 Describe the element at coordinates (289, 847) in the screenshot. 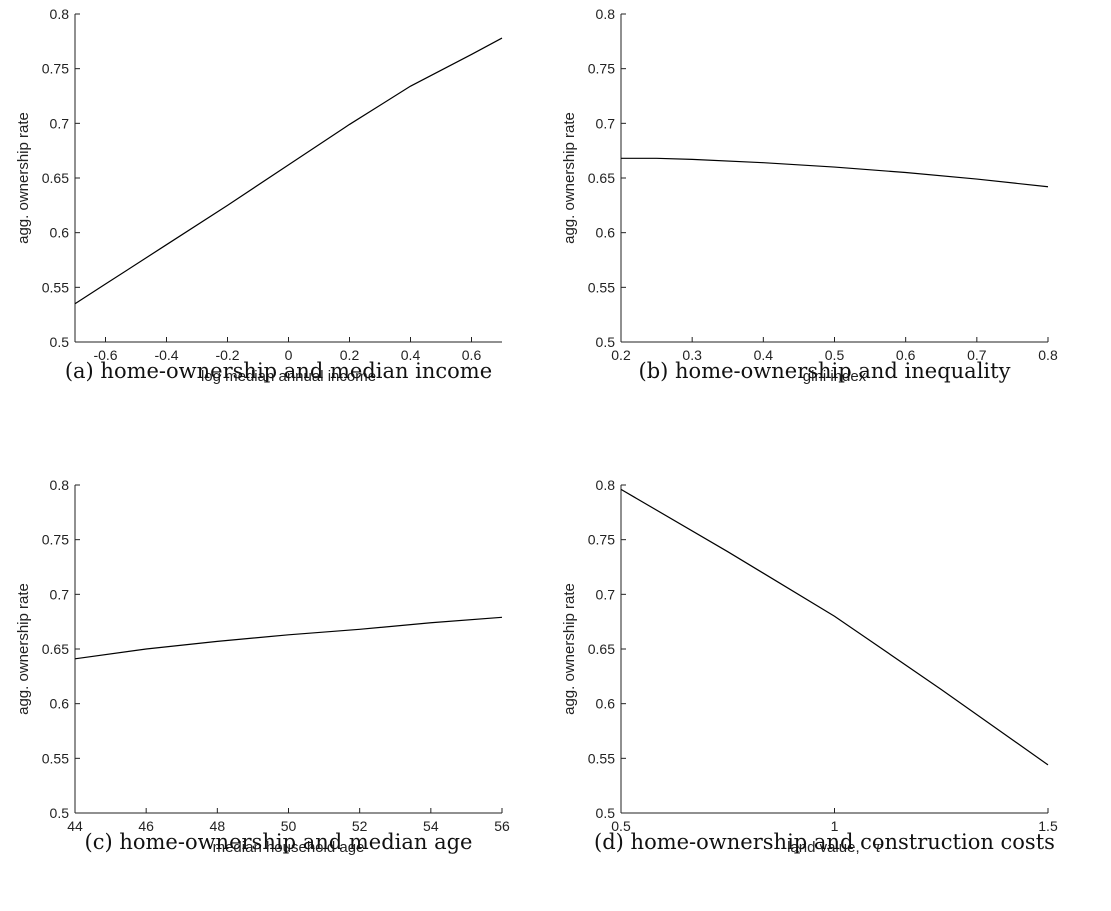

I see `x-axis-label: median household age` at that location.